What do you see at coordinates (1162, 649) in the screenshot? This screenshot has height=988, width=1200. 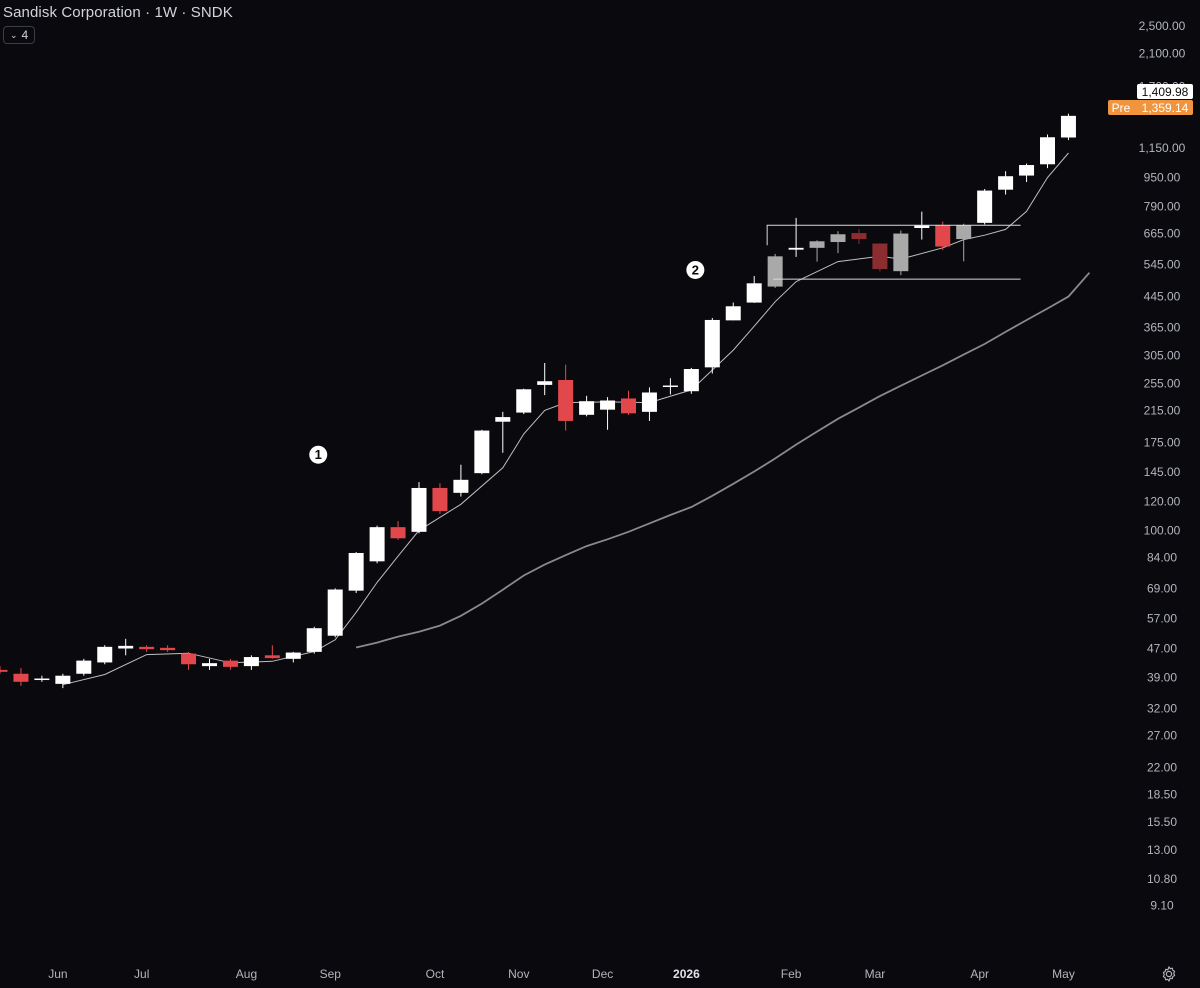 I see `y-axis-tick-label: 47.00` at bounding box center [1162, 649].